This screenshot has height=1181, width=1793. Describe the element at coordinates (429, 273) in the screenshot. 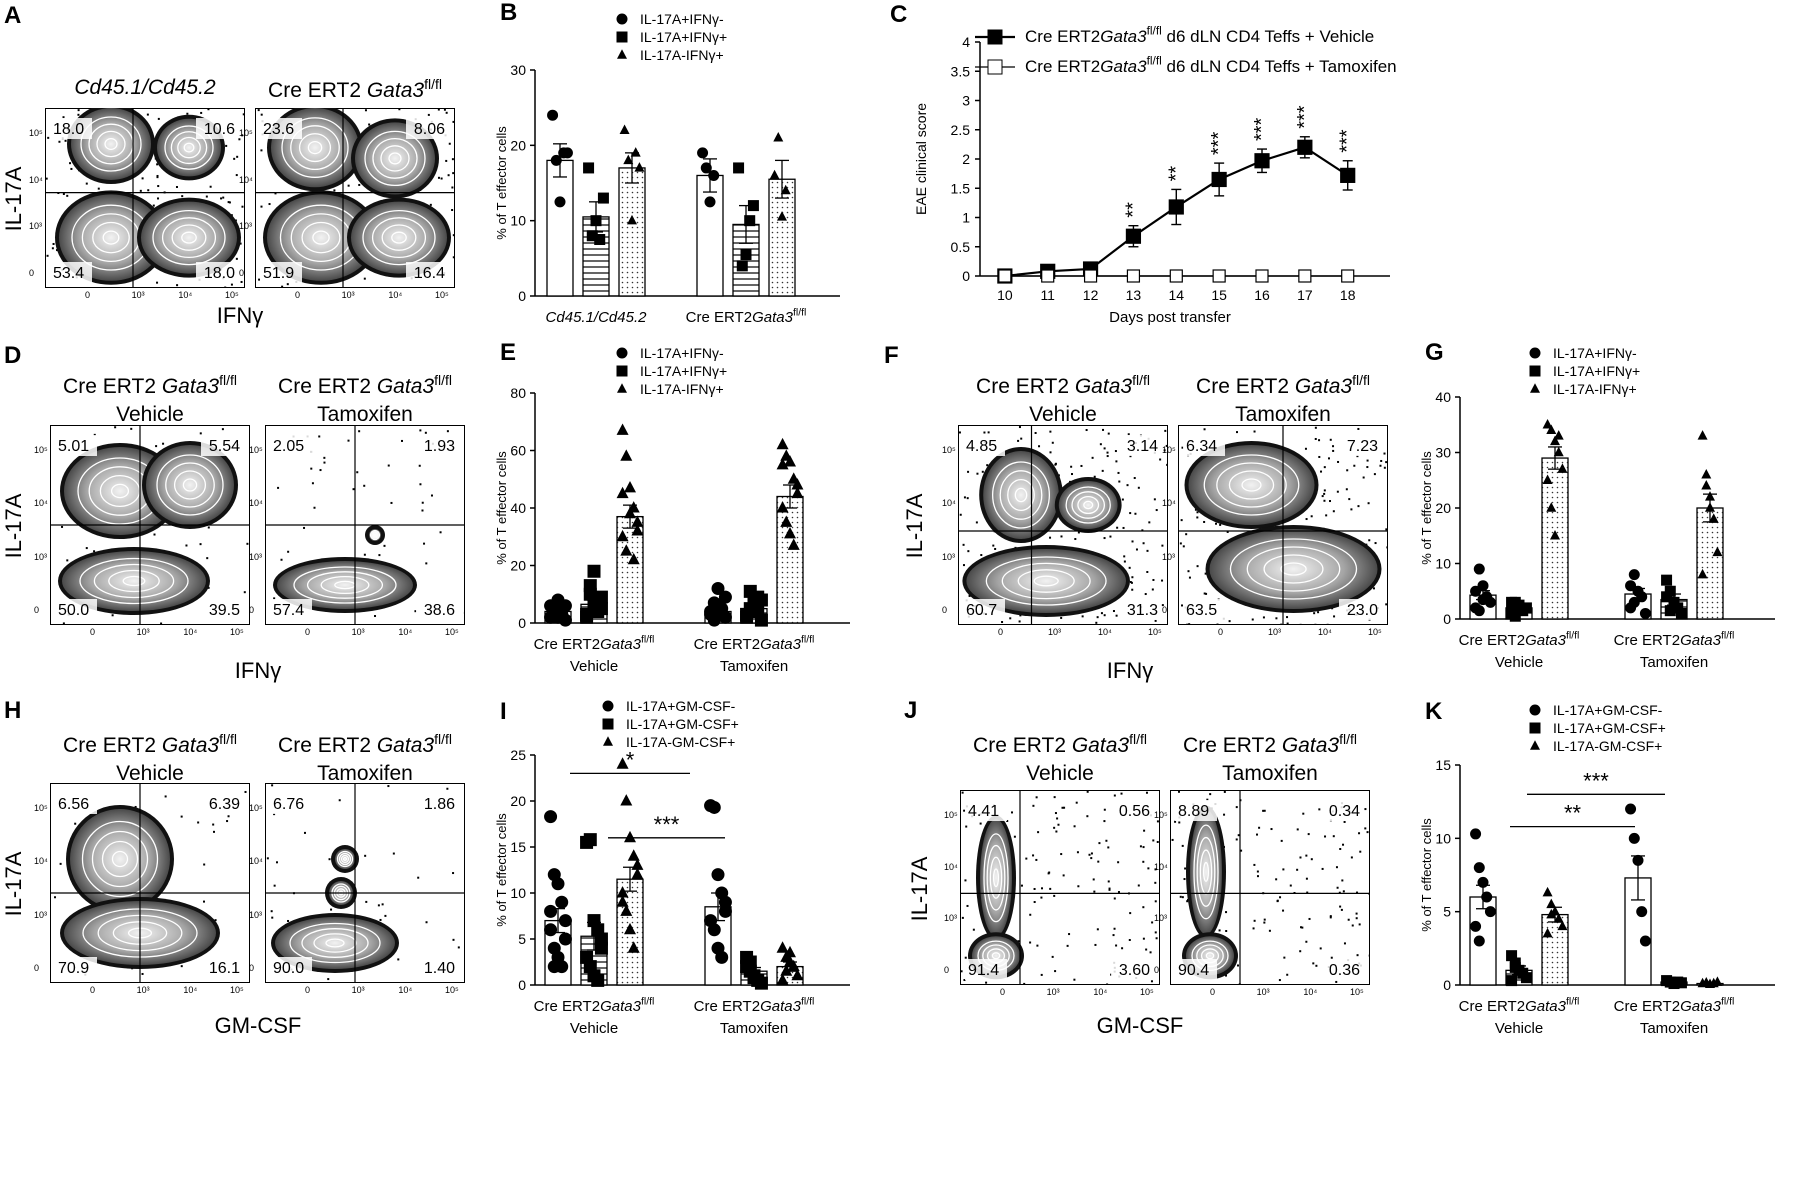

I see `quadrant-lower-right: 16.4` at that location.